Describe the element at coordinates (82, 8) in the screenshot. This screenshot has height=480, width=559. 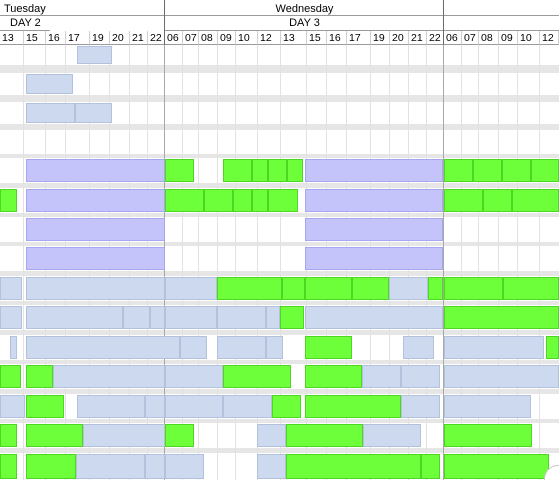
I see `day-header-tuesday: Tuesday` at that location.